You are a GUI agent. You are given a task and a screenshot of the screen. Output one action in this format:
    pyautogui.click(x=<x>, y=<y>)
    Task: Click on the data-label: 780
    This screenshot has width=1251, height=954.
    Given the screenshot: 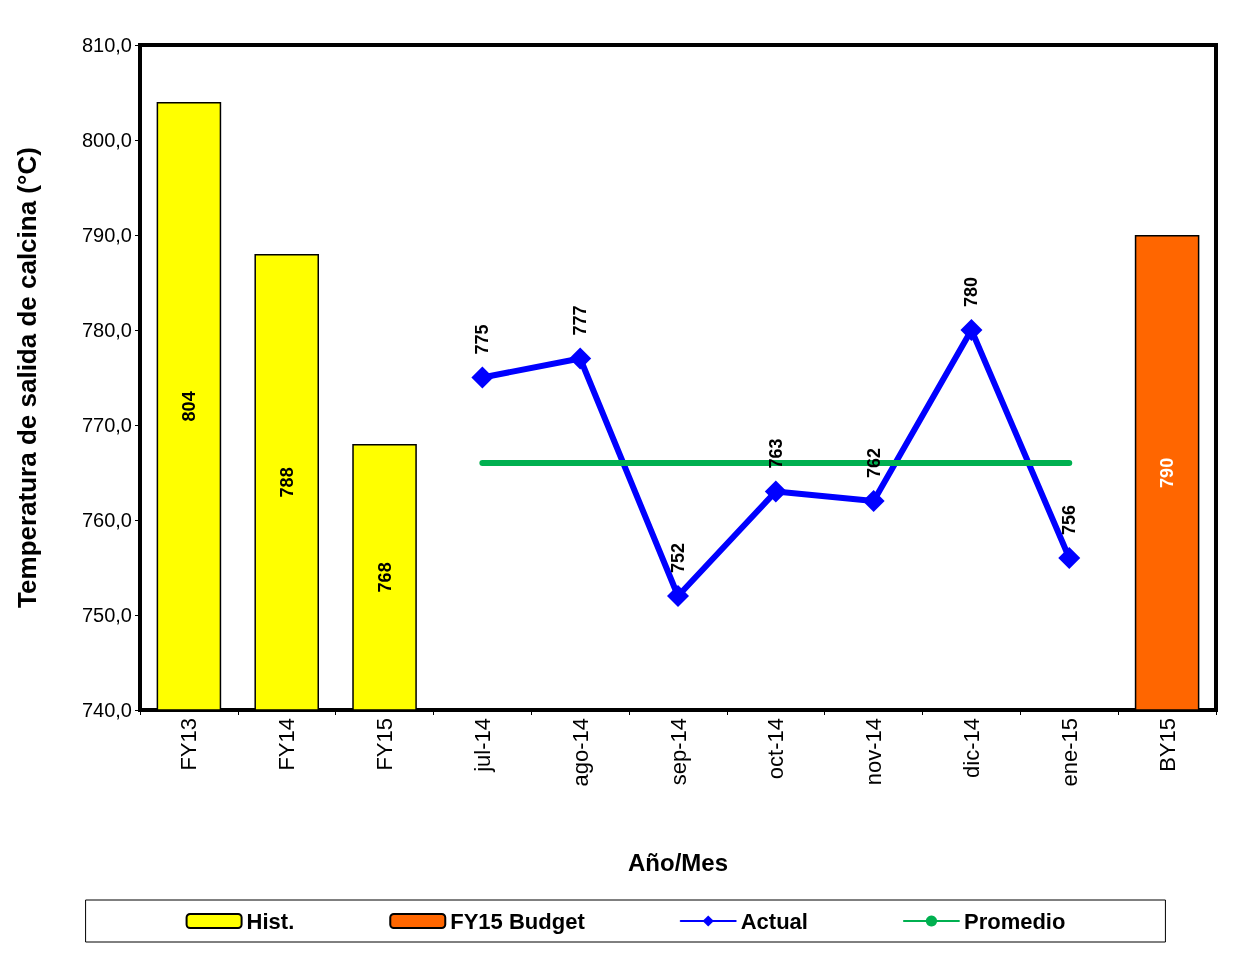 What is the action you would take?
    pyautogui.click(x=971, y=291)
    